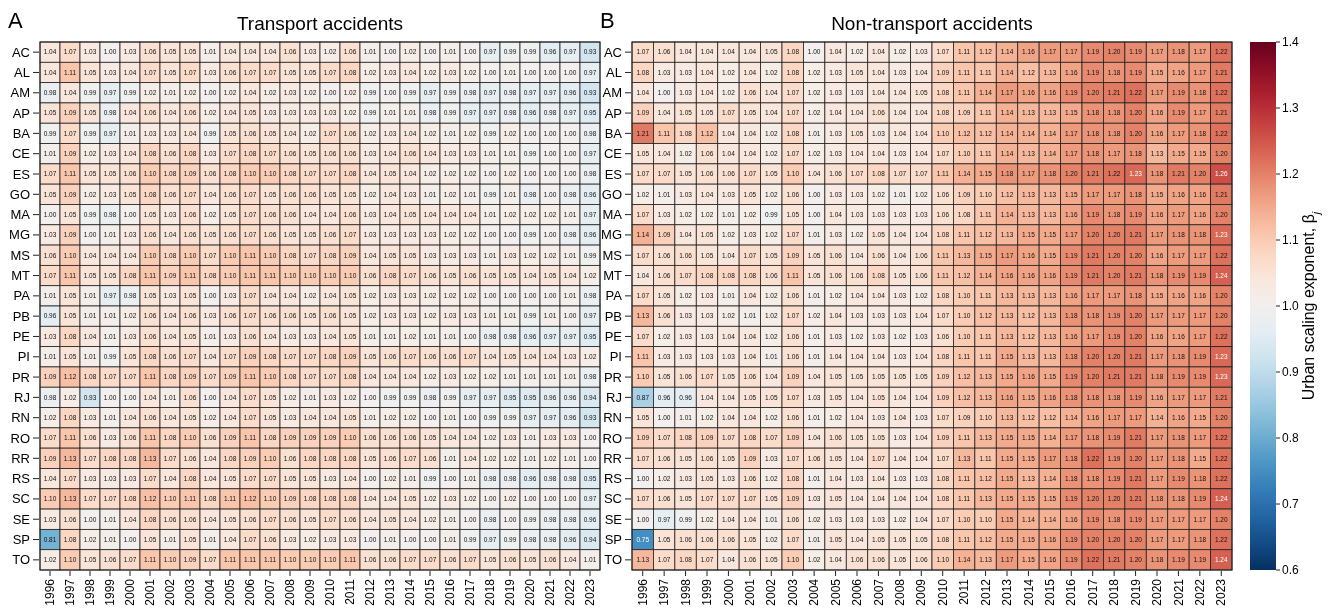 The width and height of the screenshot is (1331, 612). I want to click on y-tick-label: ES, so click(21, 174).